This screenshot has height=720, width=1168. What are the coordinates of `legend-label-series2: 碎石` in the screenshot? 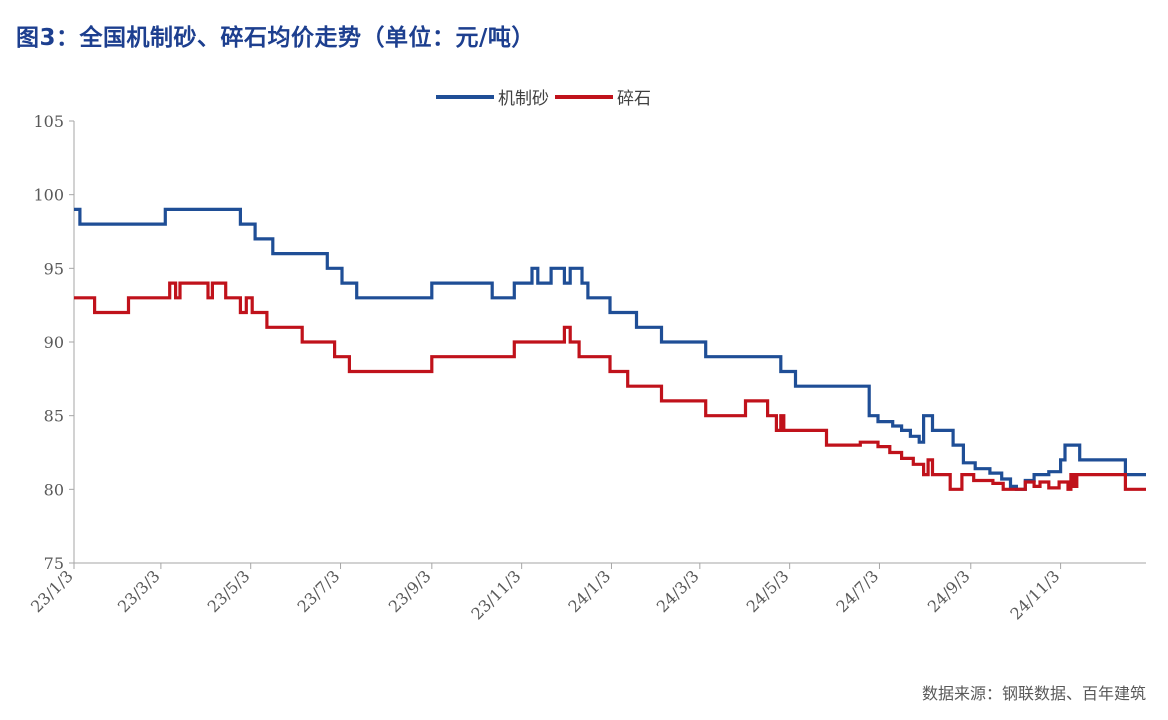 It's located at (634, 99).